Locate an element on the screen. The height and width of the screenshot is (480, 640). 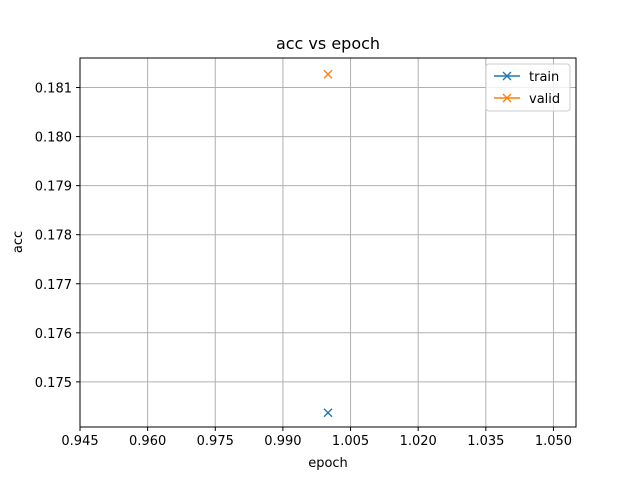
y-tick-label: 0.181 is located at coordinates (53, 89).